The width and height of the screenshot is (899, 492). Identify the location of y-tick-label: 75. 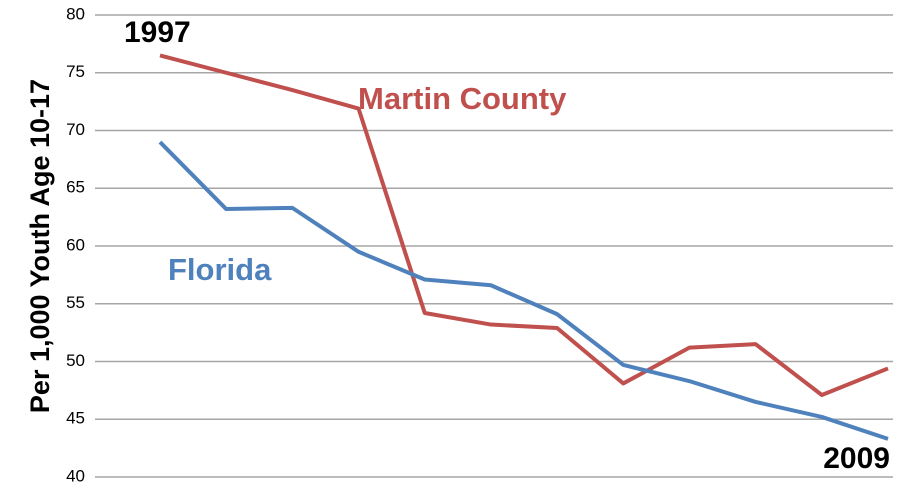
(75, 71).